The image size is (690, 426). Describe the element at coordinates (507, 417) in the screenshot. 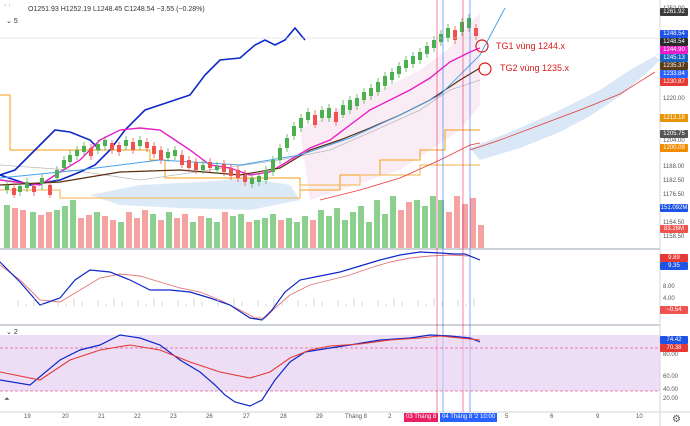

I see `time-axis-label: 5` at that location.